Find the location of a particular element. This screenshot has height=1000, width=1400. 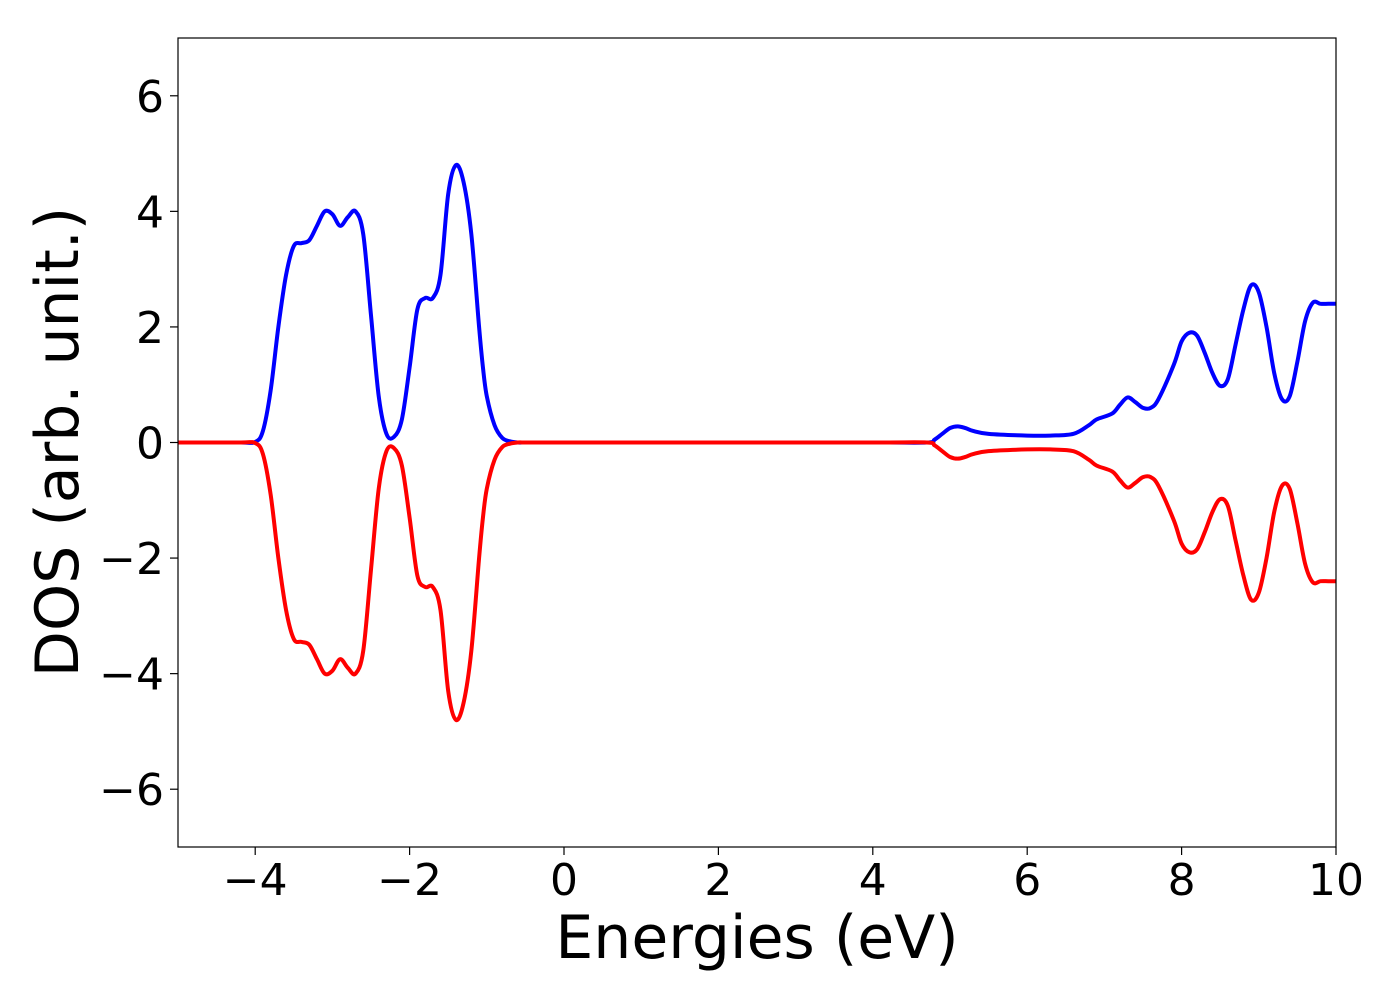

y-tick-label: 6 is located at coordinates (150, 97).